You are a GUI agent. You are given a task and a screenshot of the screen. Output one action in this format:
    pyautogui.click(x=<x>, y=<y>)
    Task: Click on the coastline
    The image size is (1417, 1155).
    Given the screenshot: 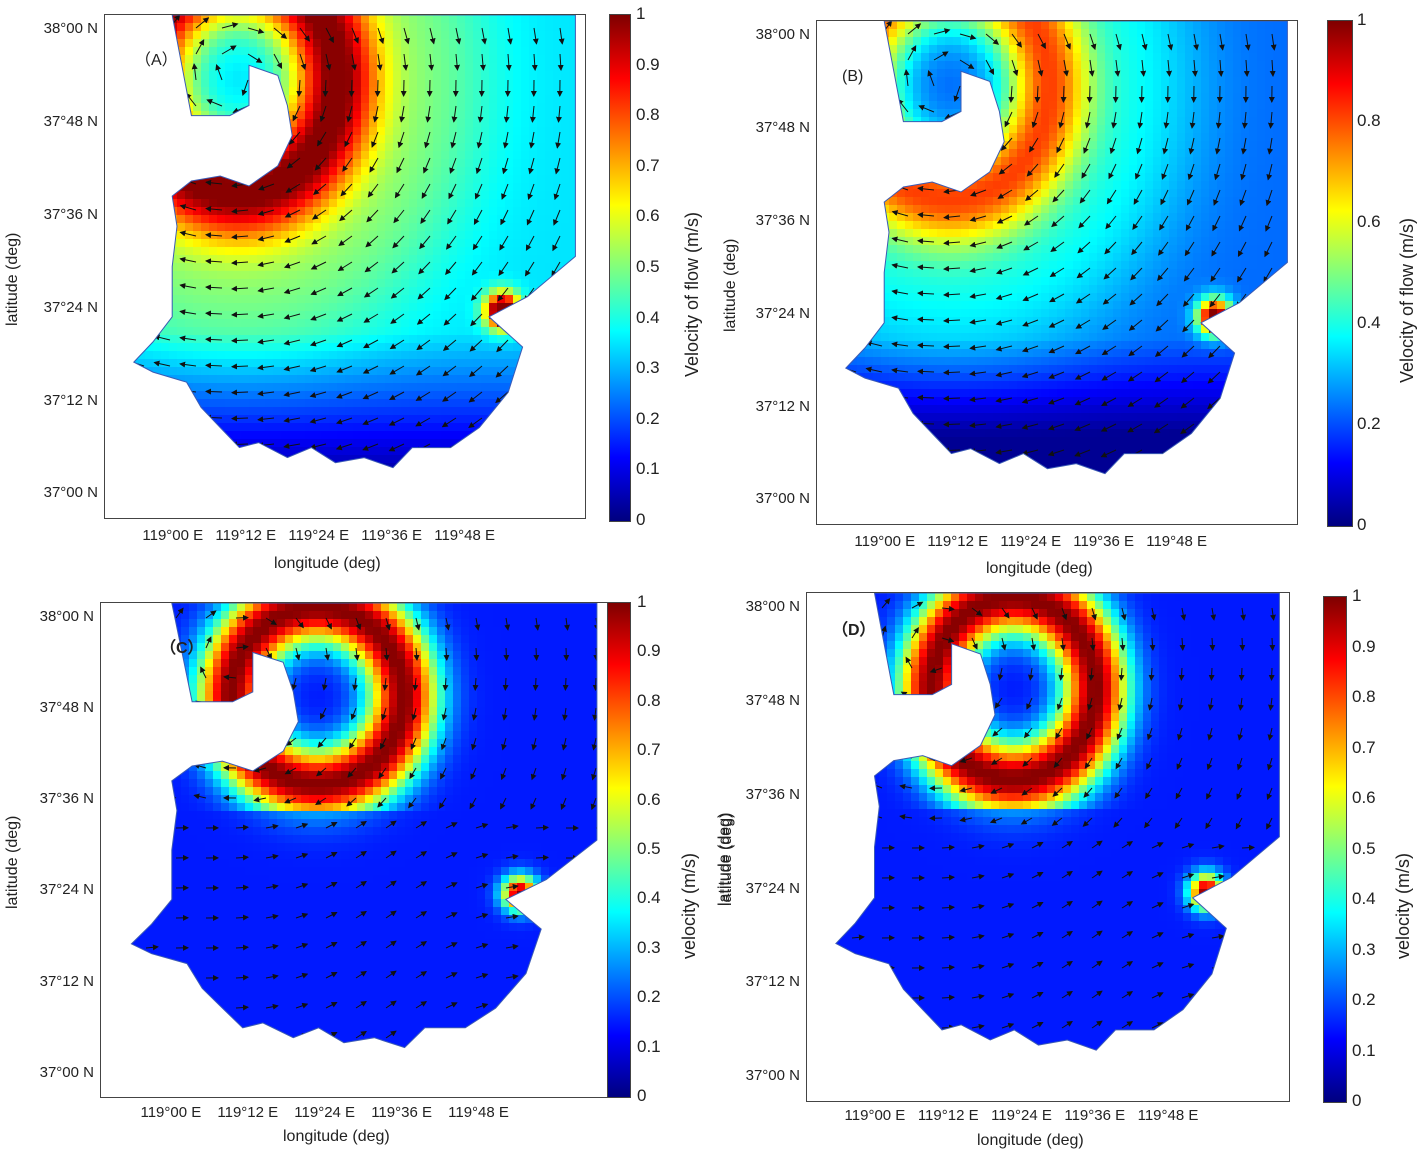 What is the action you would take?
    pyautogui.click(x=364, y=826)
    